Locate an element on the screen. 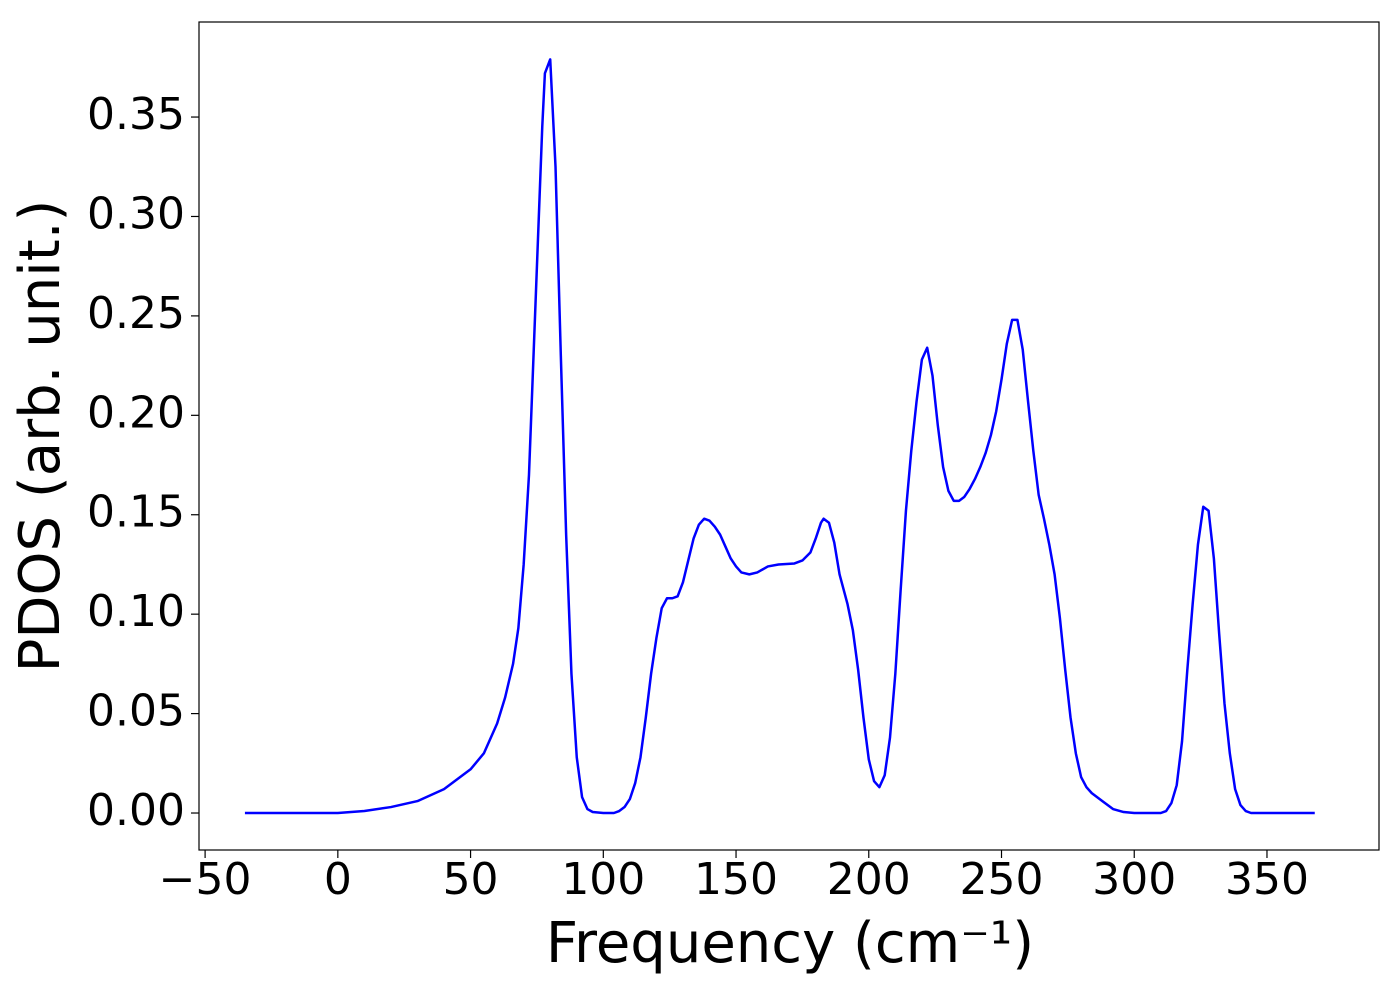 Image resolution: width=1400 pixels, height=1000 pixels. x-tick-label: 300 is located at coordinates (1134, 879).